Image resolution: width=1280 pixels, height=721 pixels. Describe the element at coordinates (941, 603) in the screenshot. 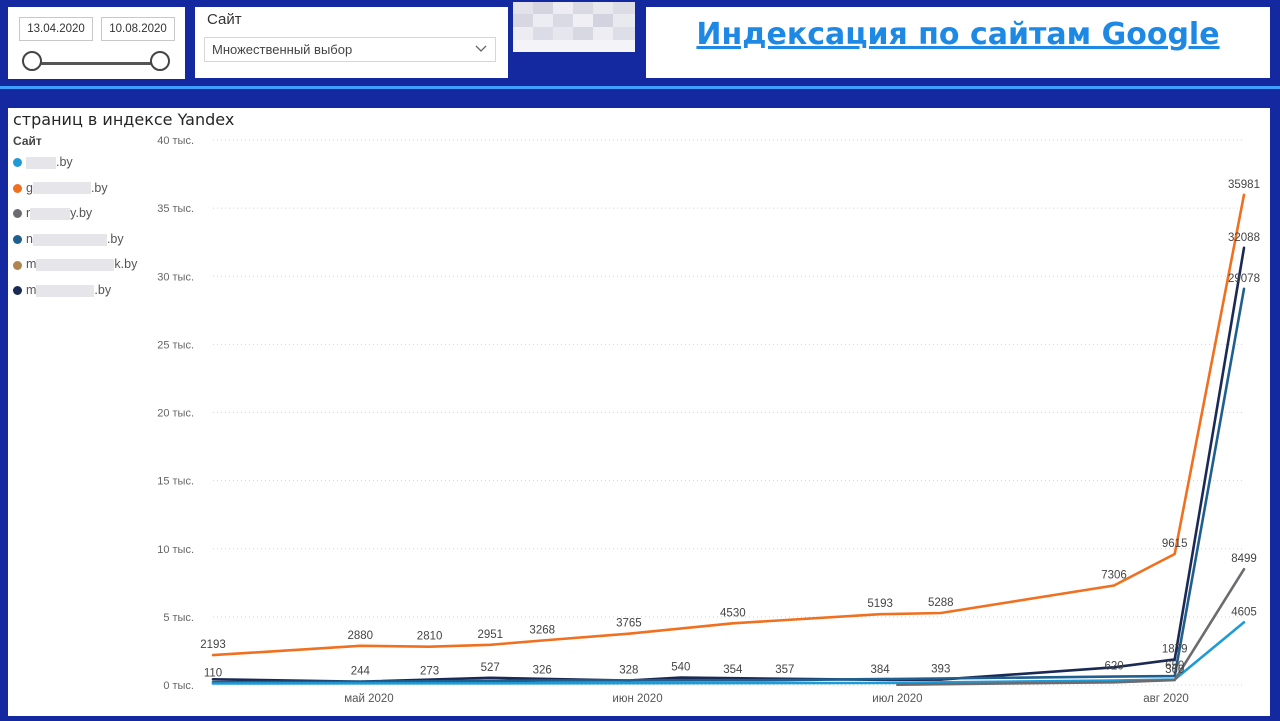

I see `data-label: 5288` at that location.